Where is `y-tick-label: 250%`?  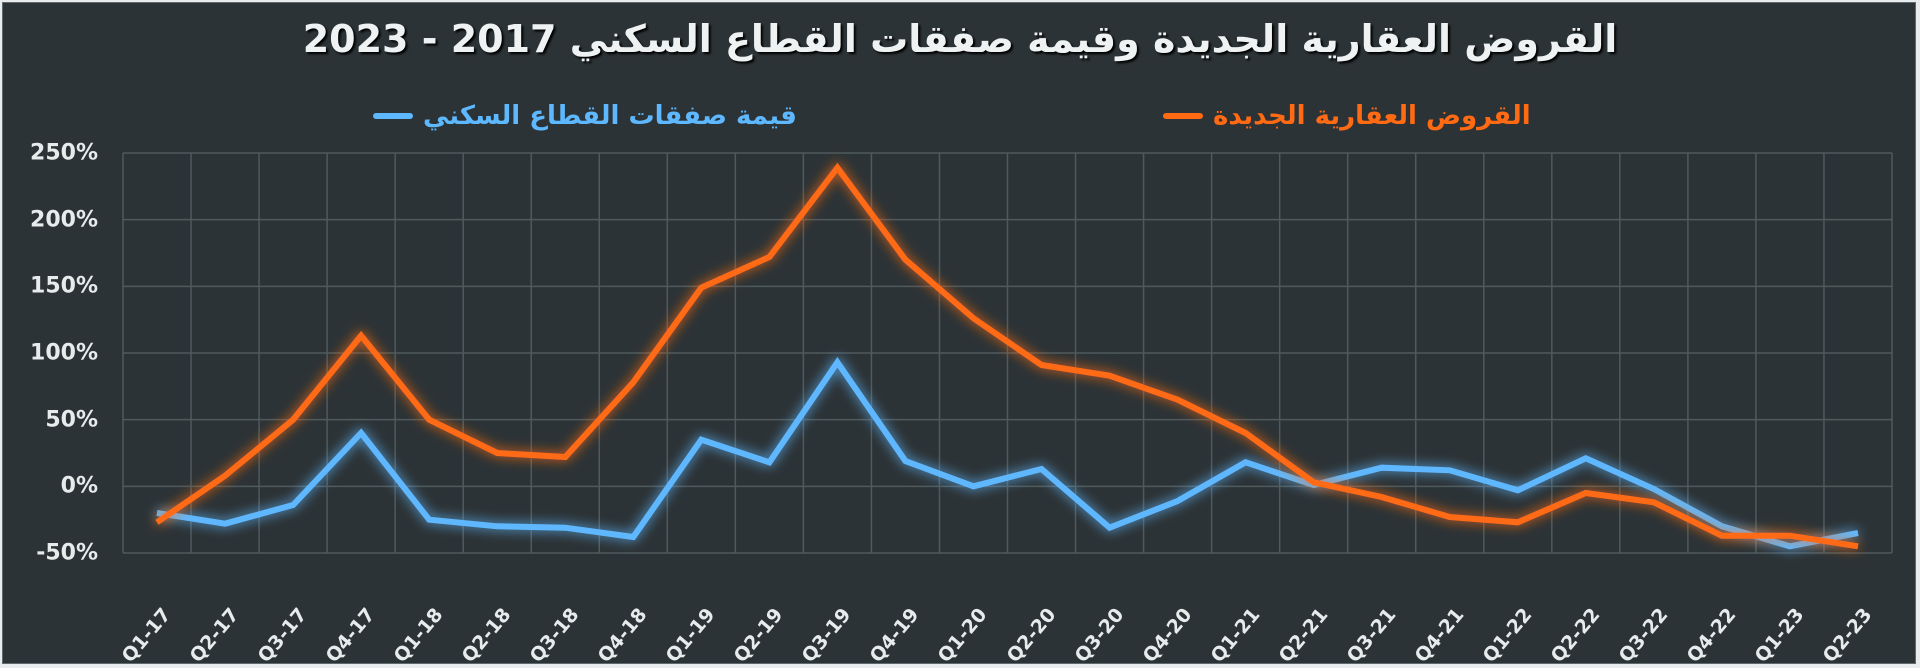
y-tick-label: 250% is located at coordinates (64, 153).